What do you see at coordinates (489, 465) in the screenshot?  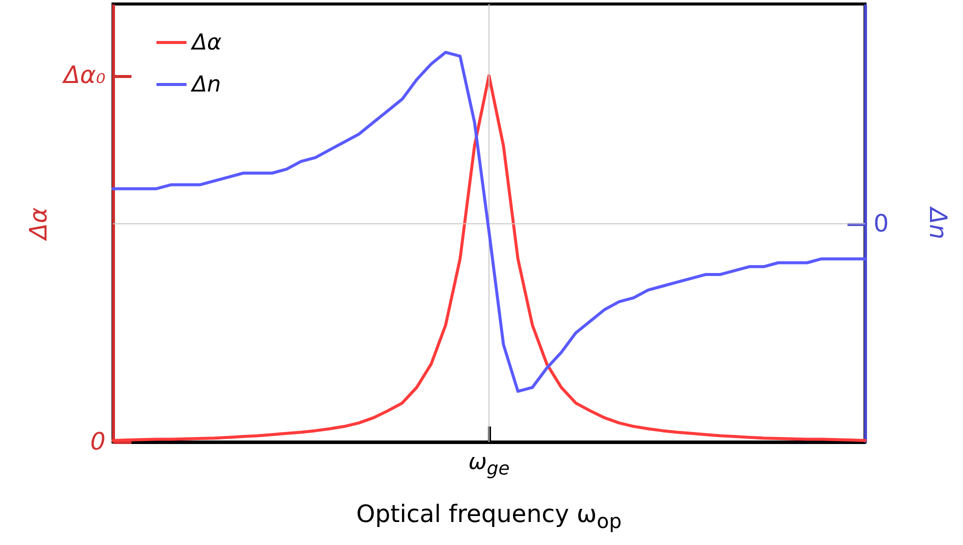 I see `text: ω$_{ge}$` at bounding box center [489, 465].